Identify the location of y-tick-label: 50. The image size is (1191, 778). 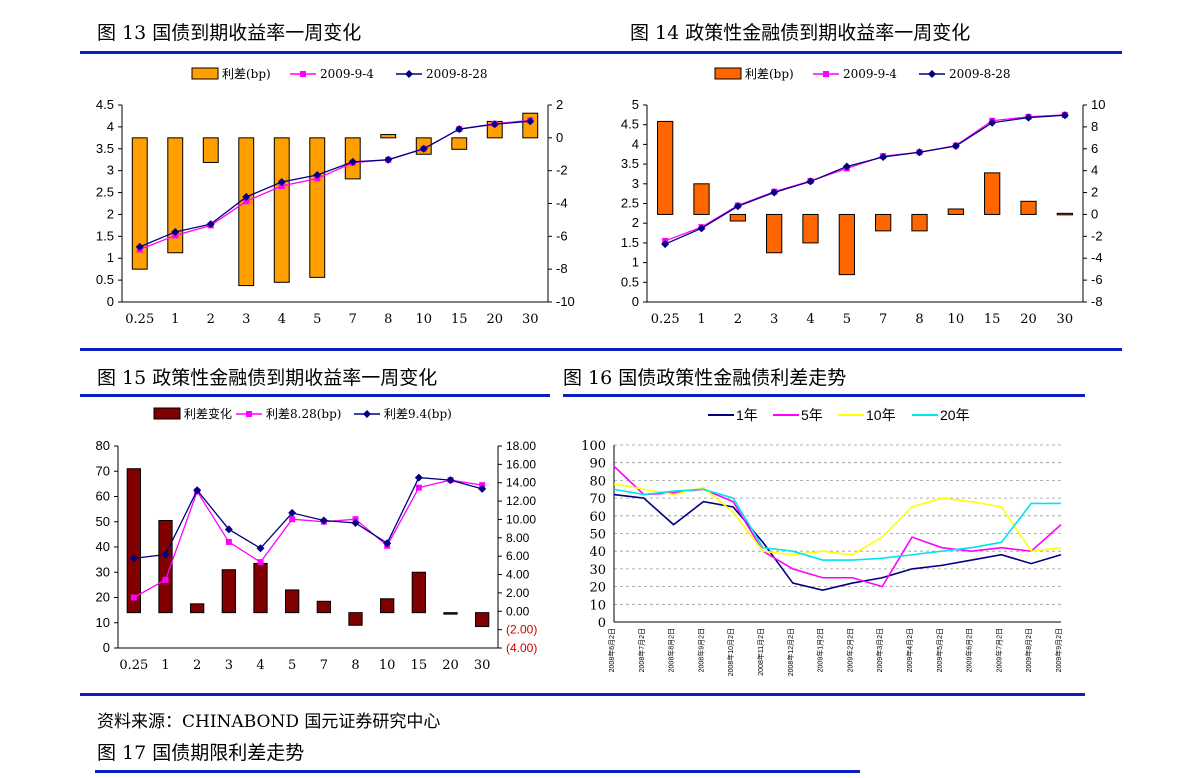
(597, 535).